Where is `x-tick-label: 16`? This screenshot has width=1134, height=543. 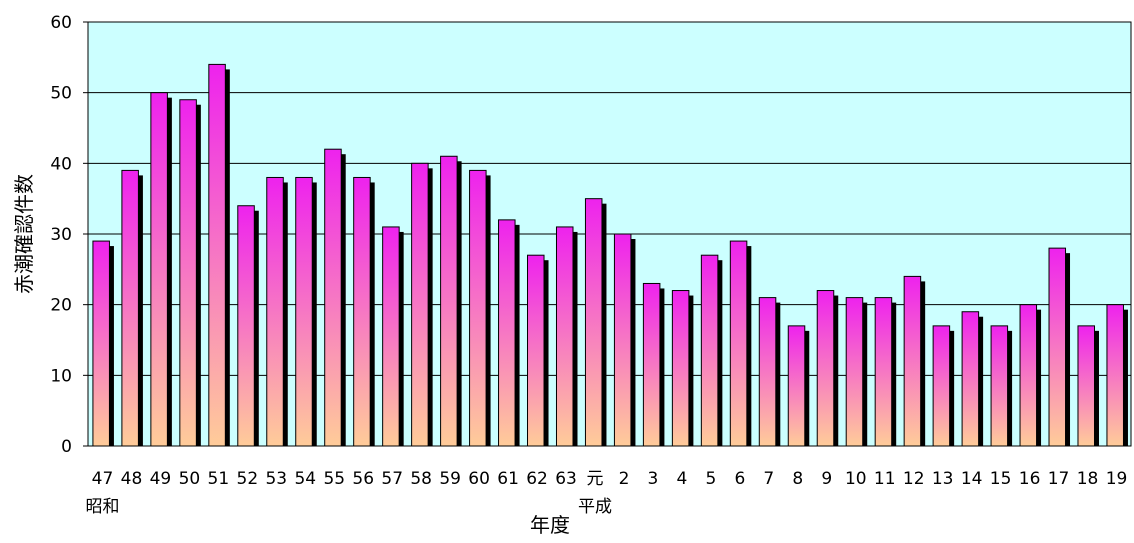
x-tick-label: 16 is located at coordinates (1030, 479).